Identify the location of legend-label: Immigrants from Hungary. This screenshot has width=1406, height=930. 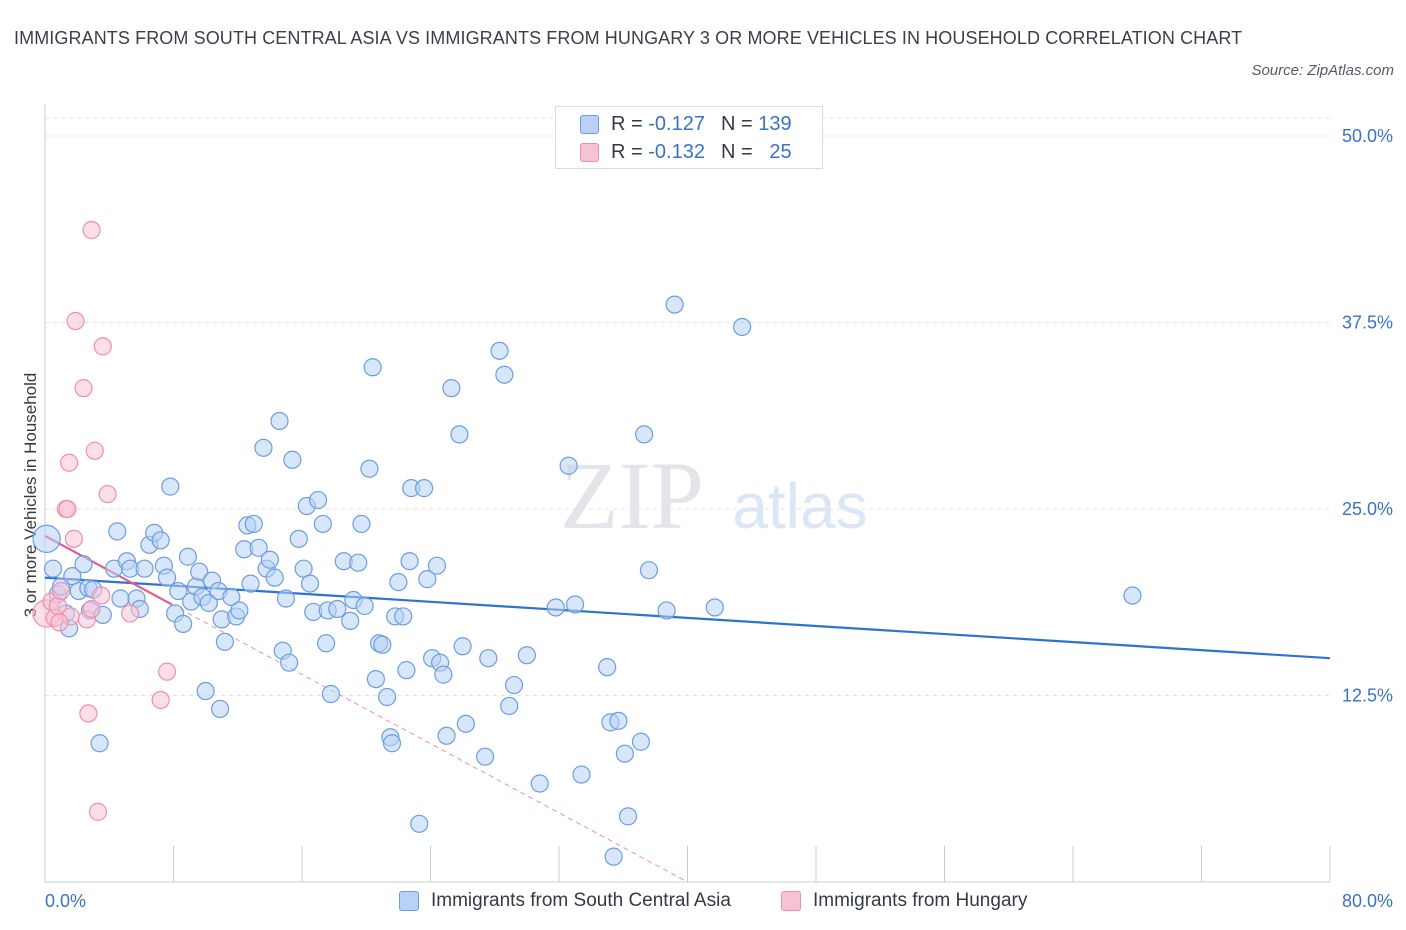
(920, 900).